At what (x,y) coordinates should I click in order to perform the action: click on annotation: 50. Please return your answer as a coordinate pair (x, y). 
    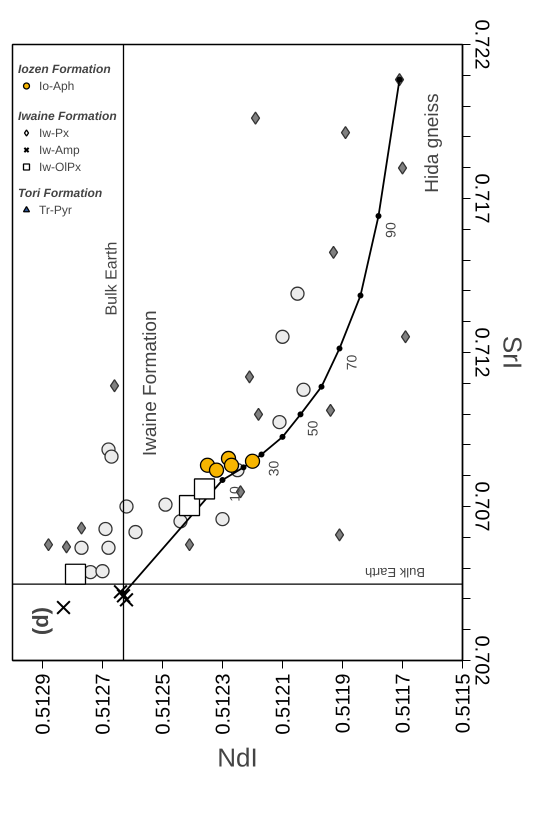
    Looking at the image, I should click on (312, 428).